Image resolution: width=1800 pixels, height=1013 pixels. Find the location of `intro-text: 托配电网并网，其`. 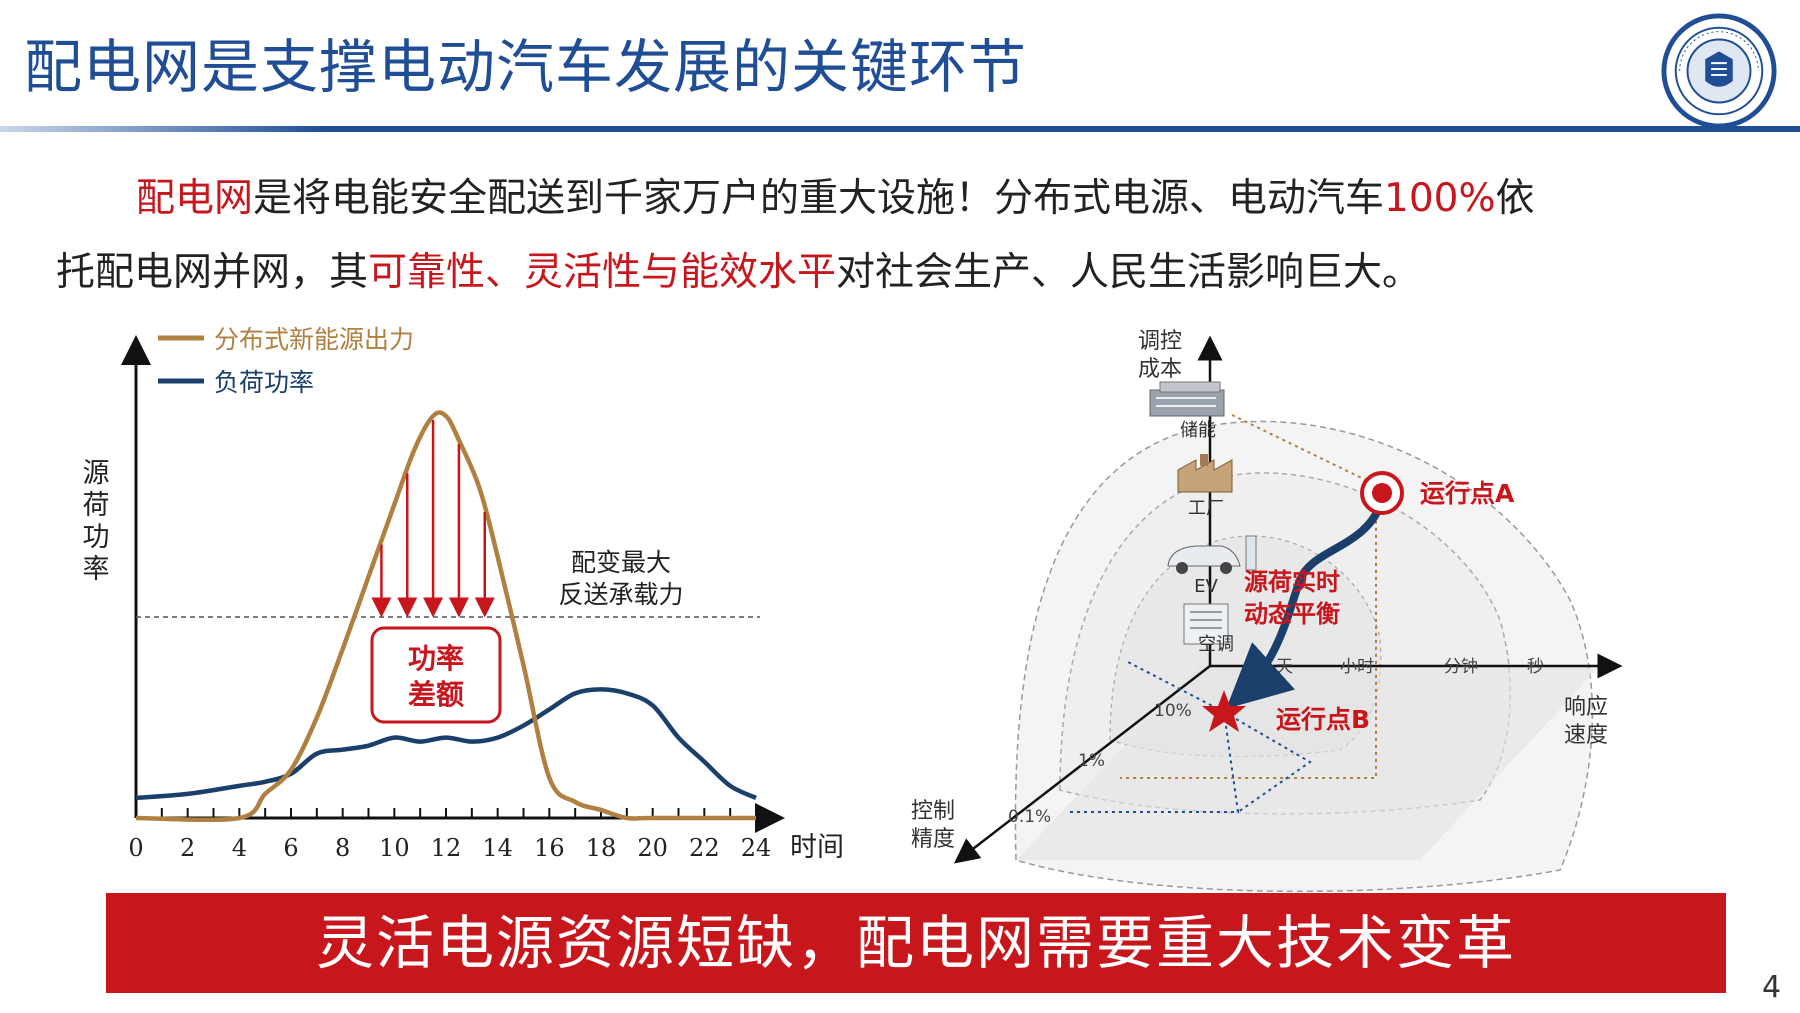

intro-text: 托配电网并网，其 is located at coordinates (212, 272).